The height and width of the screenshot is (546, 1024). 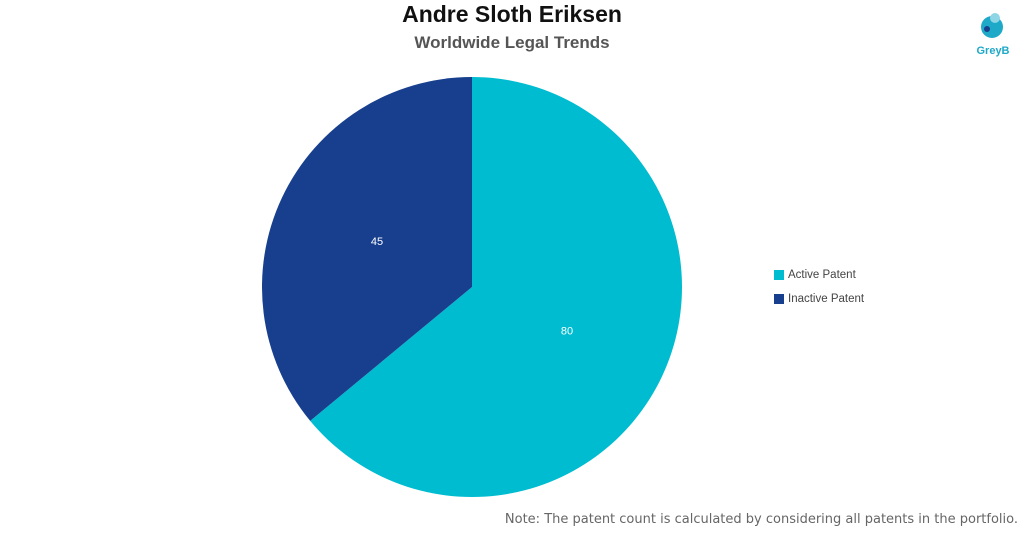 What do you see at coordinates (822, 275) in the screenshot?
I see `legend-label-active: Active Patent` at bounding box center [822, 275].